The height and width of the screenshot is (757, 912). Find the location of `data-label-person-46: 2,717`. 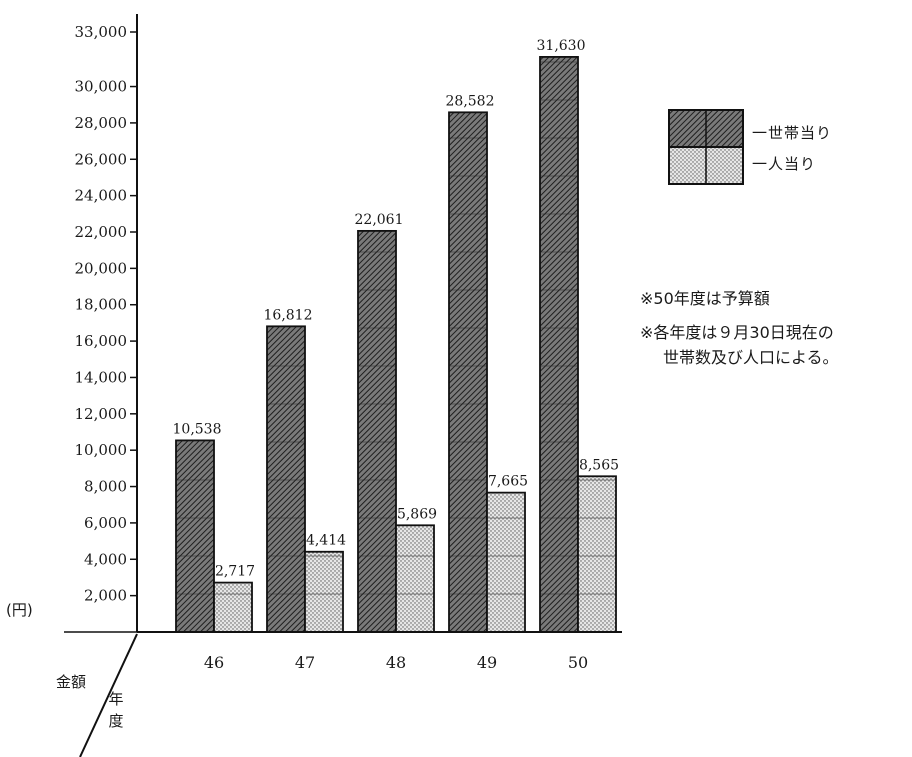

data-label-person-46: 2,717 is located at coordinates (235, 572).